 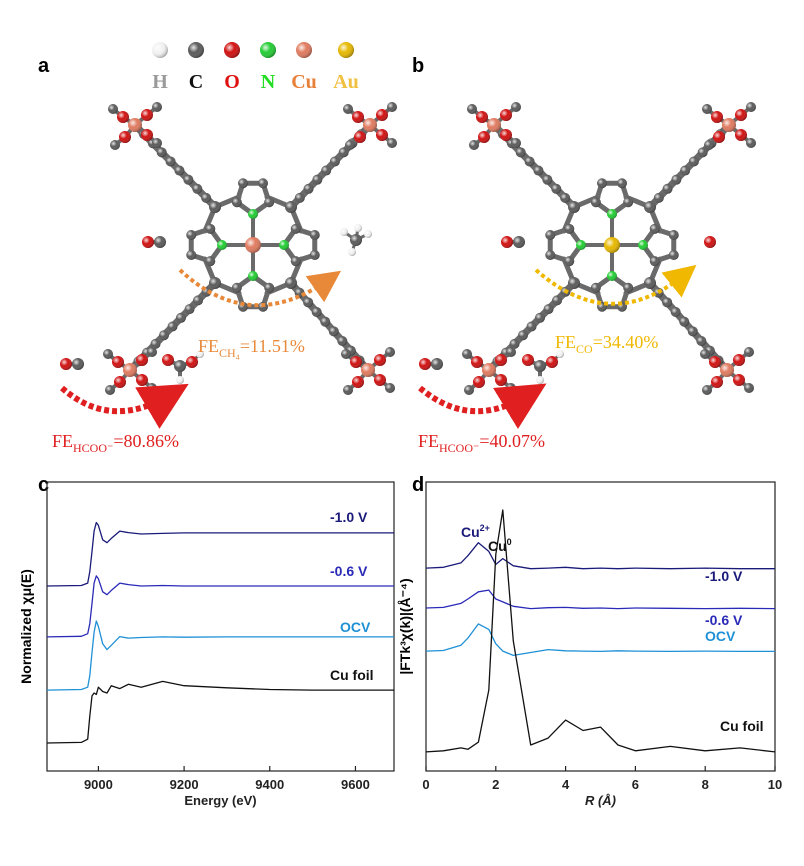 What do you see at coordinates (509, 542) in the screenshot?
I see `annotation-sup: 0` at bounding box center [509, 542].